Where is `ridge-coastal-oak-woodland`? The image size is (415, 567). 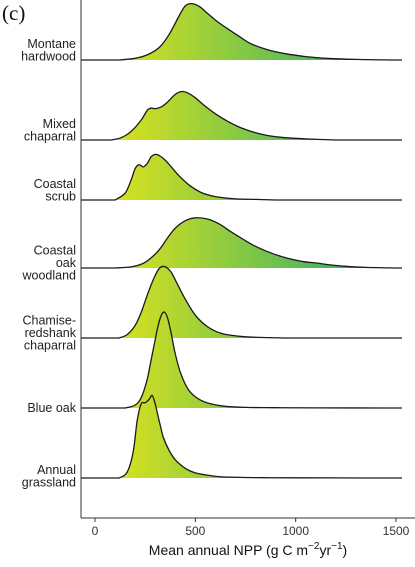
ridge-coastal-oak-woodland is located at coordinates (241, 243).